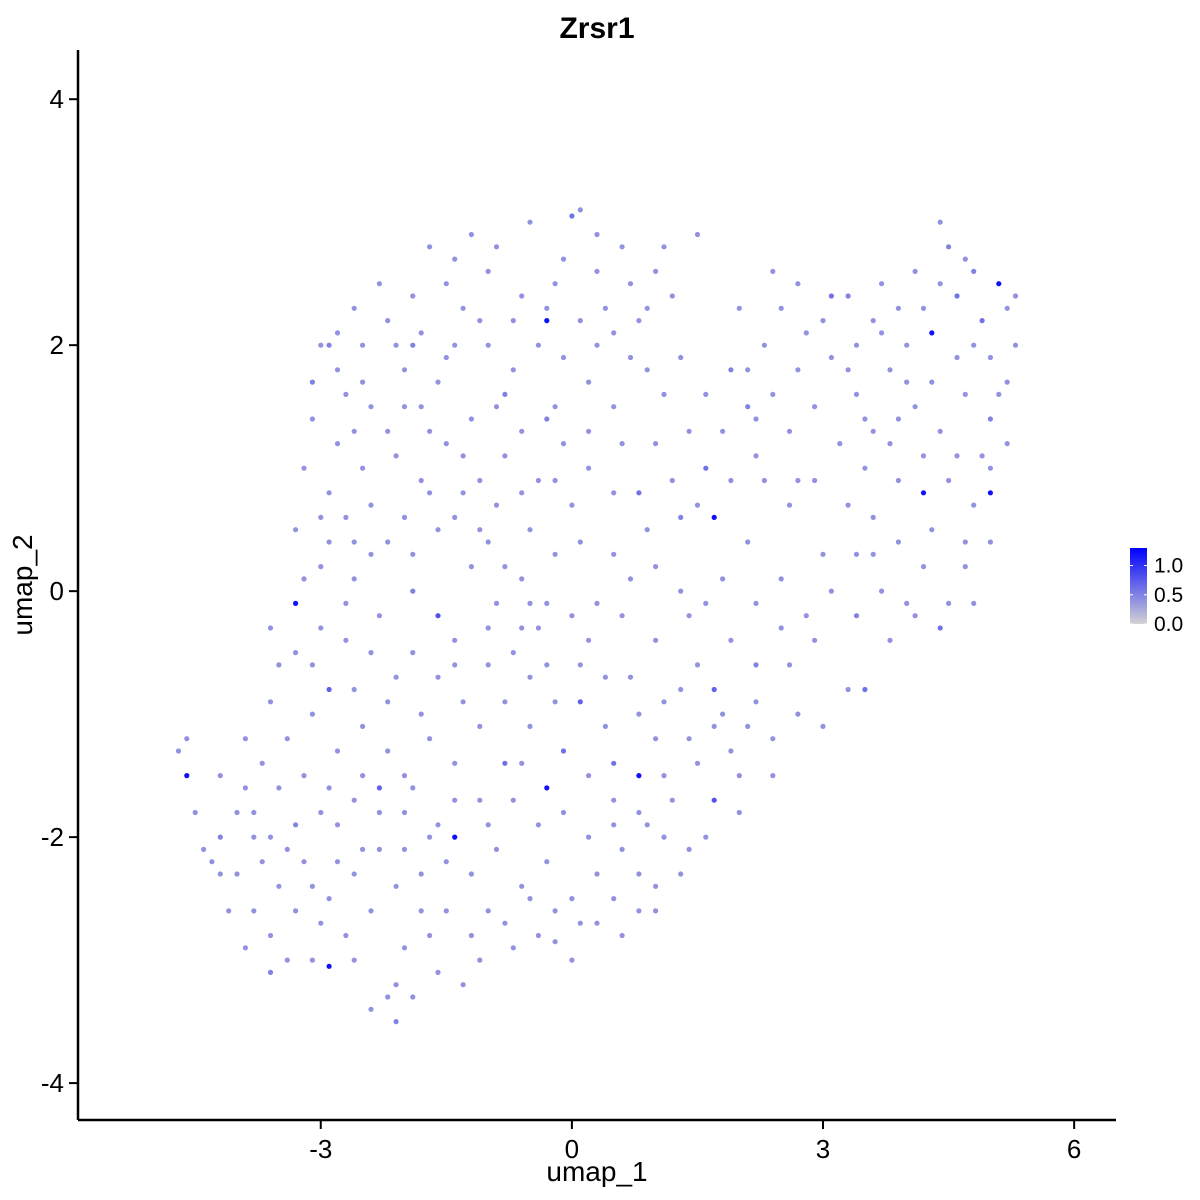  What do you see at coordinates (1168, 595) in the screenshot?
I see `colorbar-tick-label: 0.5` at bounding box center [1168, 595].